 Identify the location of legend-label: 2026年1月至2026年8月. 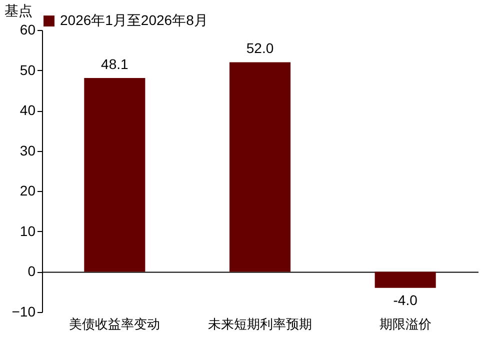
(134, 20).